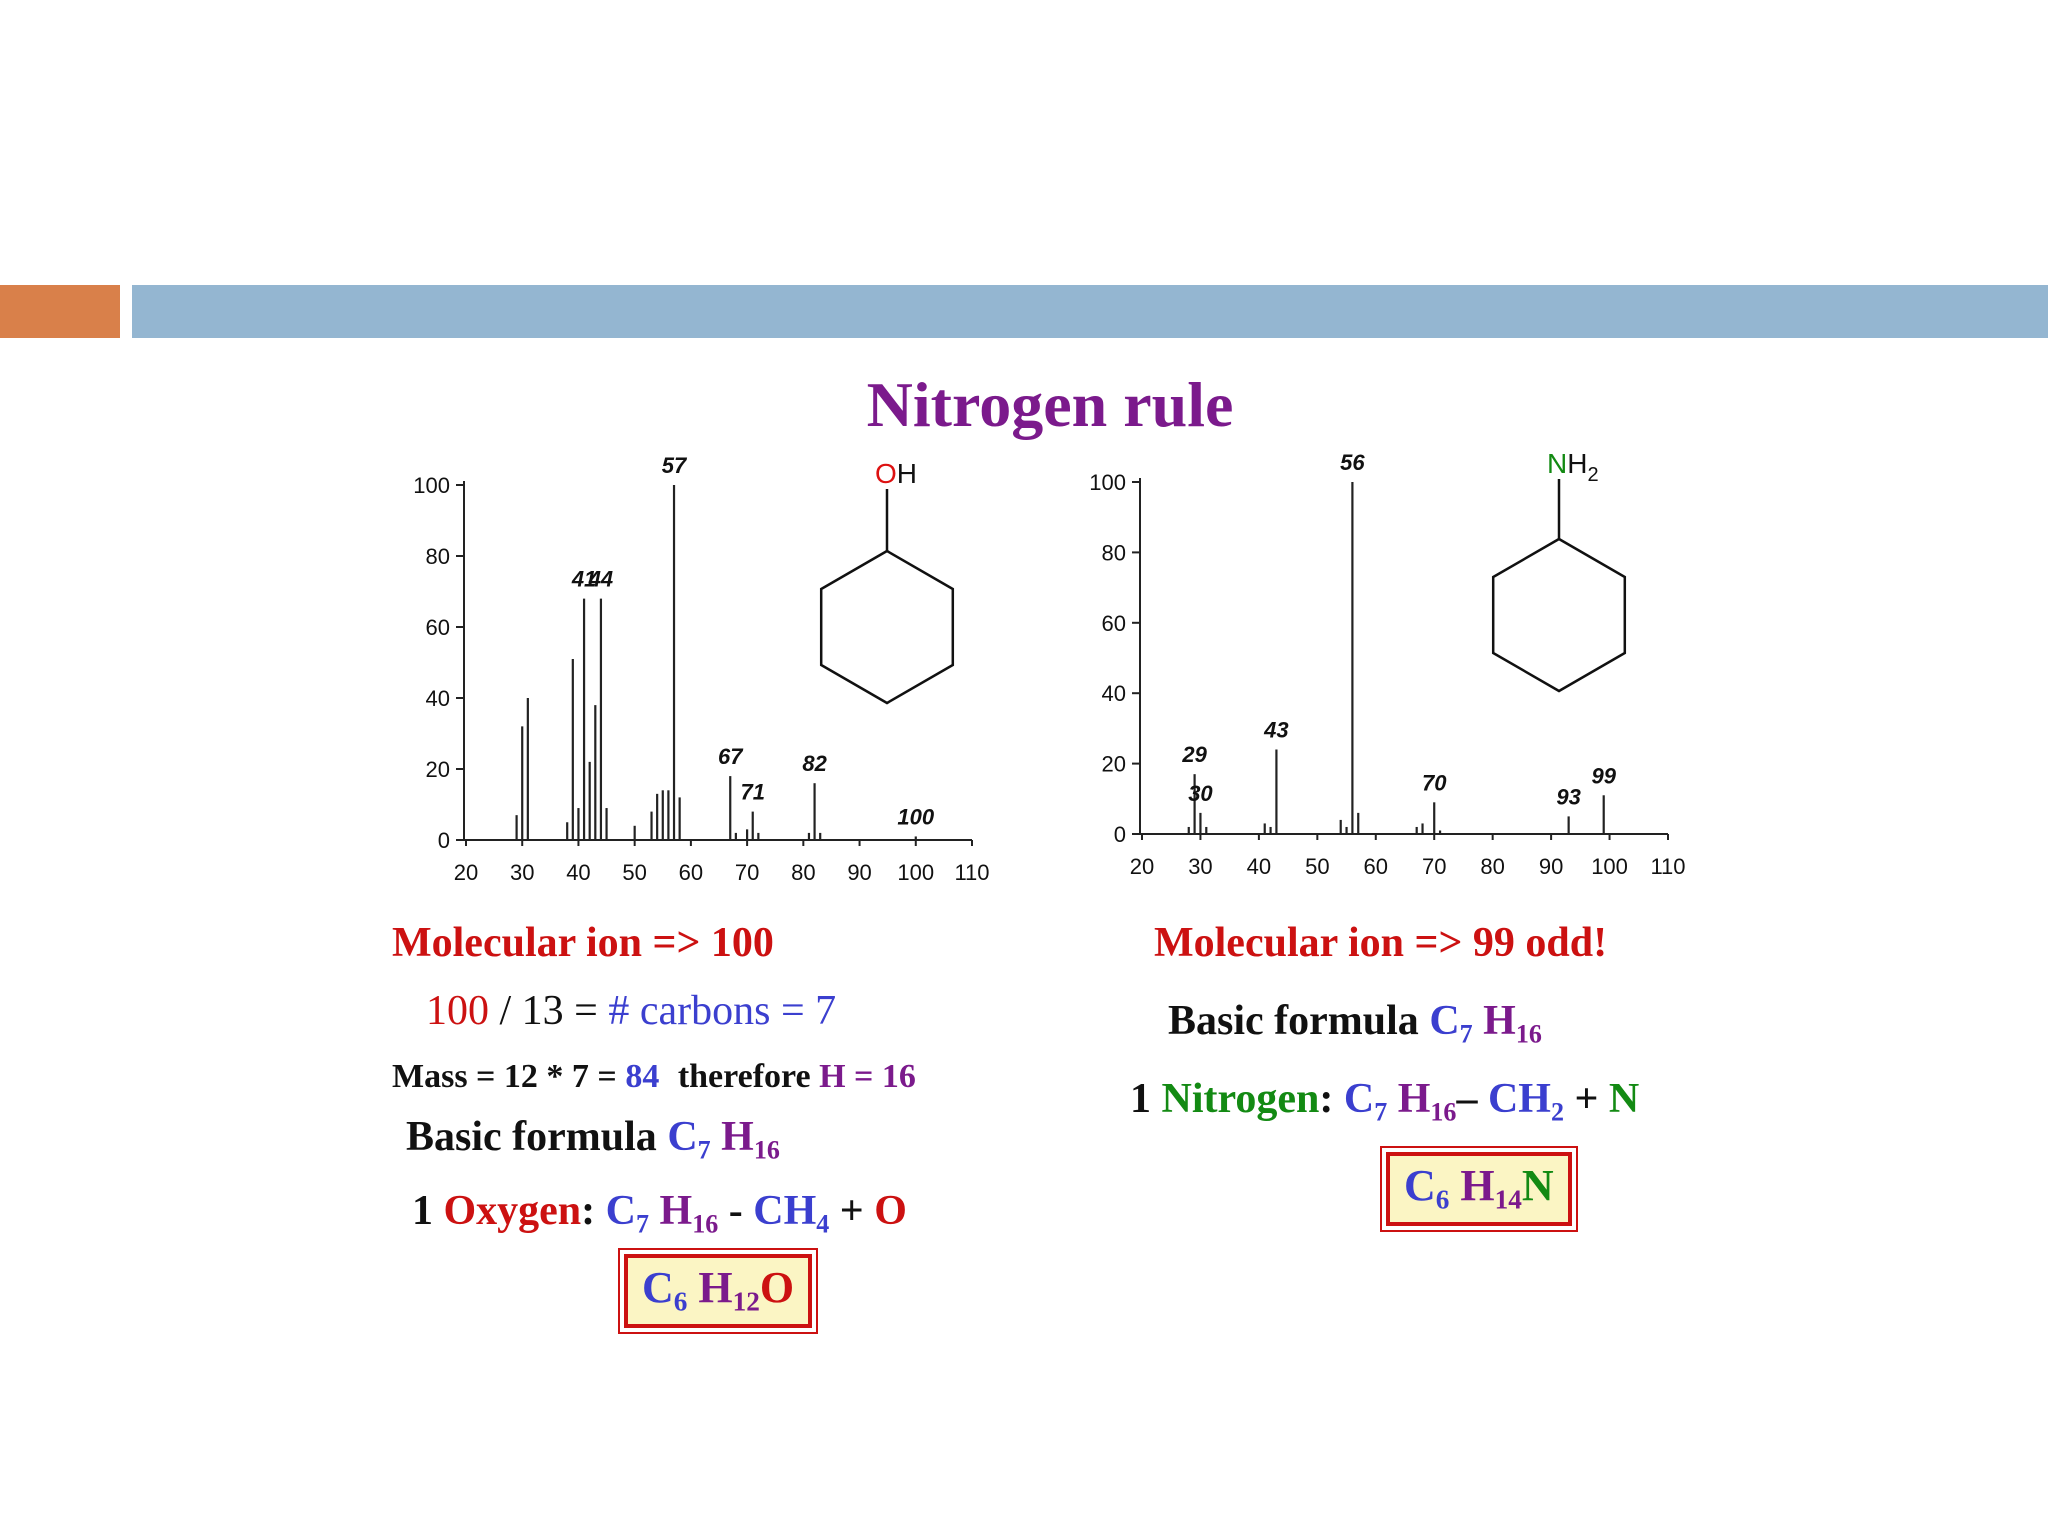 The width and height of the screenshot is (2048, 1536). I want to click on oxygen-add: O, so click(890, 1211).